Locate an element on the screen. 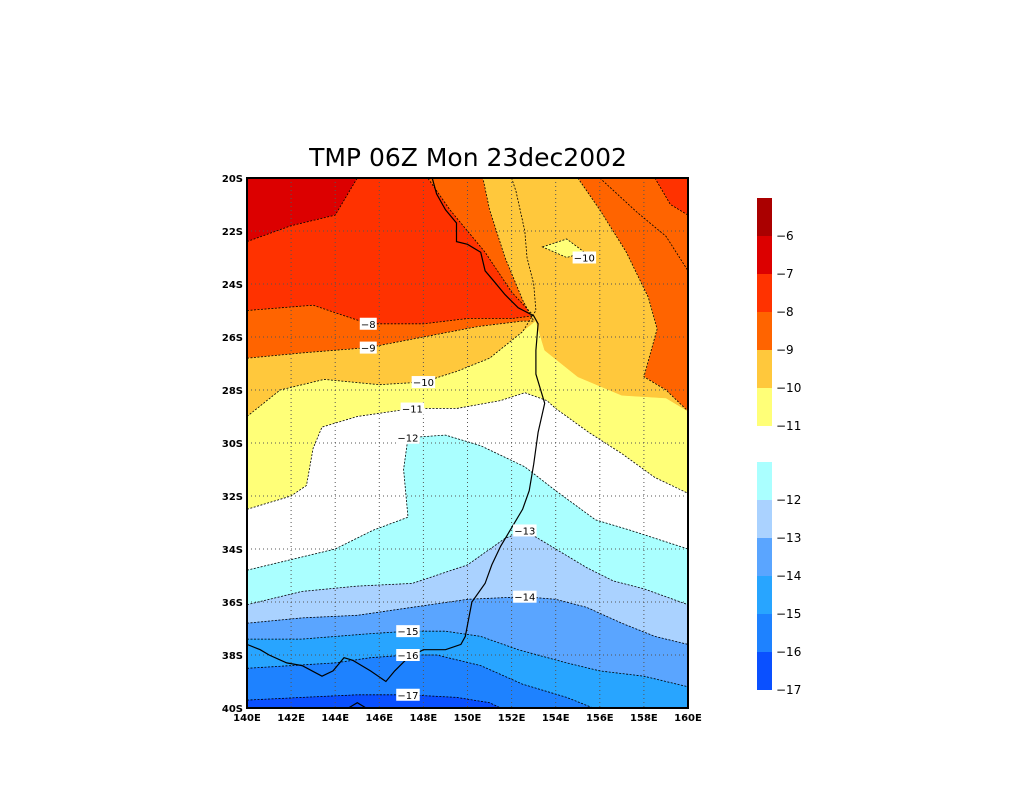 The image size is (1024, 800). contour-label-10: −13 is located at coordinates (524, 531).